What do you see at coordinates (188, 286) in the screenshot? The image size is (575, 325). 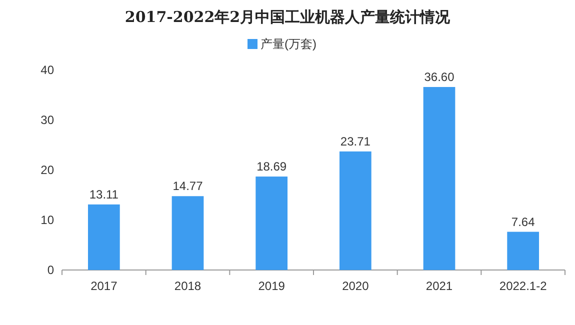 I see `x-tick-label: 2018` at bounding box center [188, 286].